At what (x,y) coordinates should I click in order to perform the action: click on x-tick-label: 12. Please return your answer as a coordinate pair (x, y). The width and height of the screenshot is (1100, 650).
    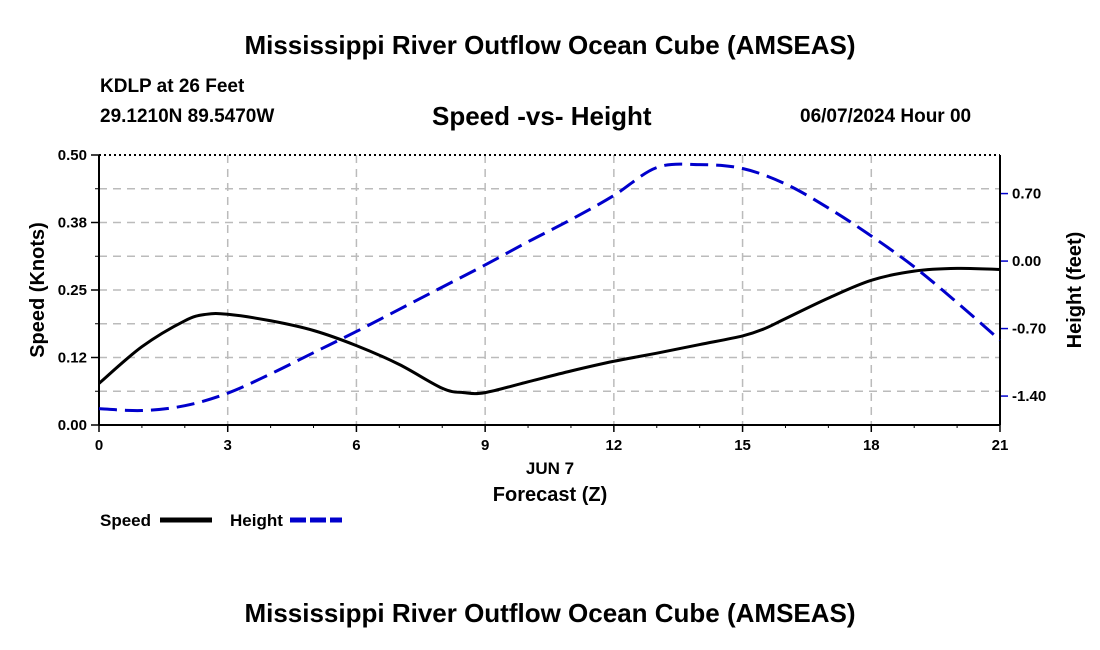
    Looking at the image, I should click on (614, 445).